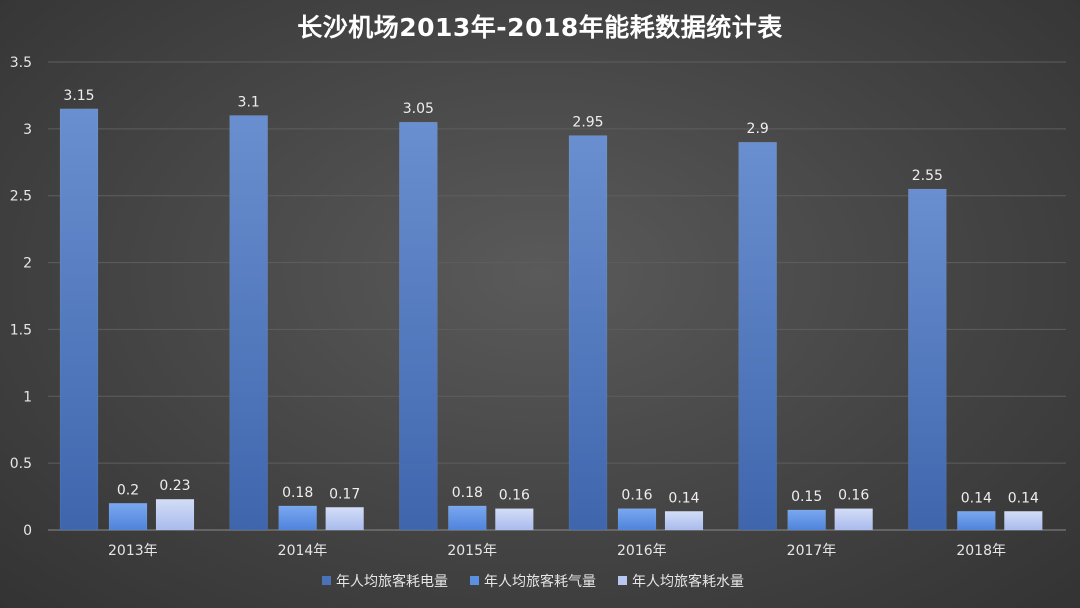  Describe the element at coordinates (587, 123) in the screenshot. I see `data-label: 2.95` at that location.